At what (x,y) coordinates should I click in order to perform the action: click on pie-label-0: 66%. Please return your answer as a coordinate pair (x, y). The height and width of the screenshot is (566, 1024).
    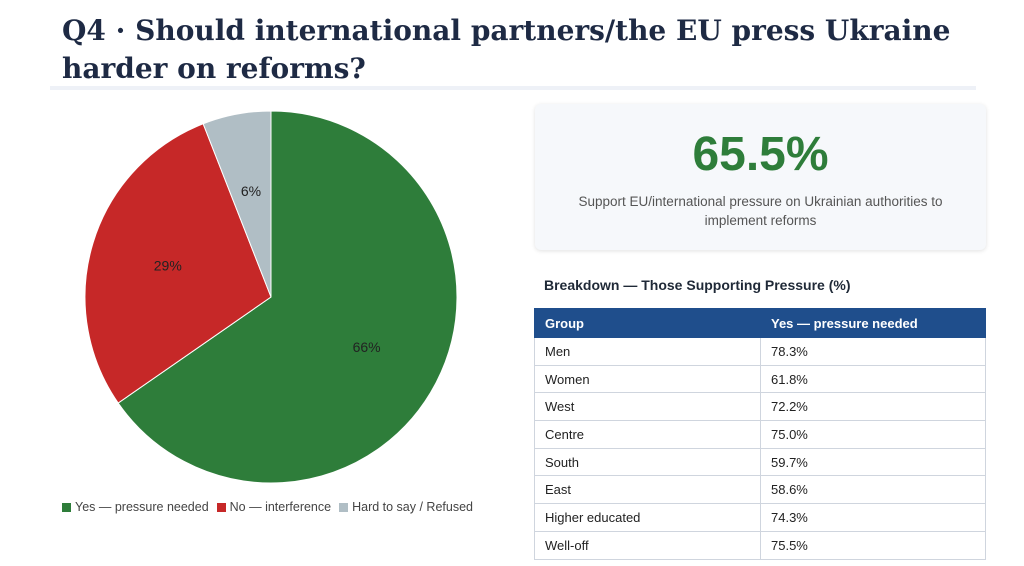
    Looking at the image, I should click on (367, 347).